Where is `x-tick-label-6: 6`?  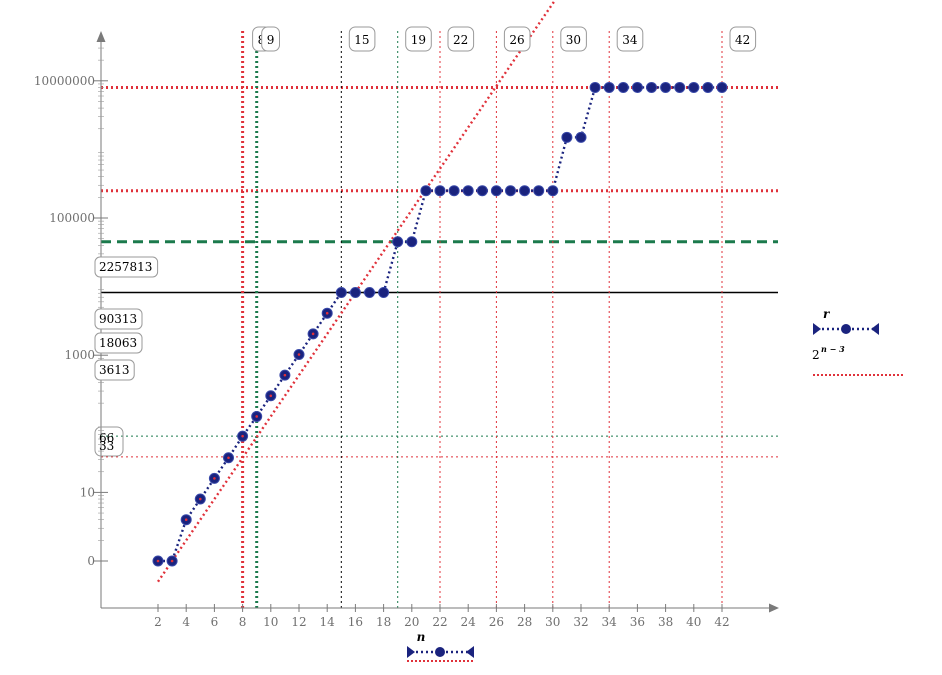 x-tick-label-6: 6 is located at coordinates (215, 622).